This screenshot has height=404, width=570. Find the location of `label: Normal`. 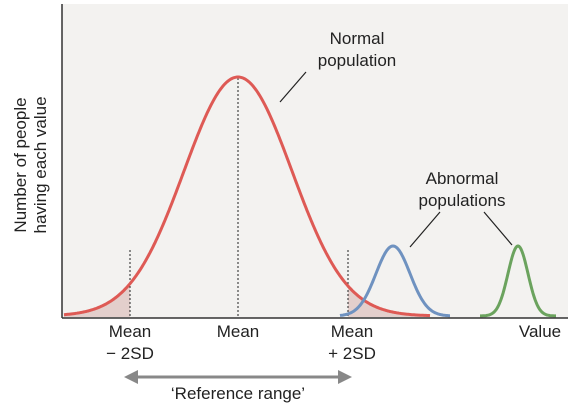

label: Normal is located at coordinates (357, 38).